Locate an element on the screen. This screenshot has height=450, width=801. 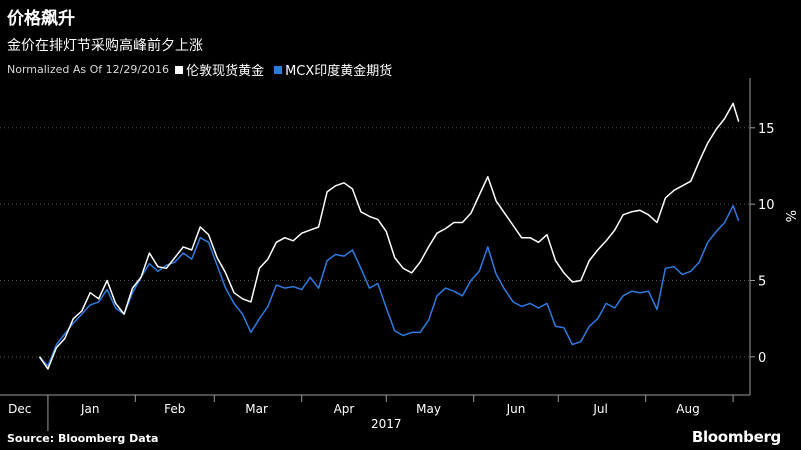
x-tick-label-apr: Apr is located at coordinates (344, 409).